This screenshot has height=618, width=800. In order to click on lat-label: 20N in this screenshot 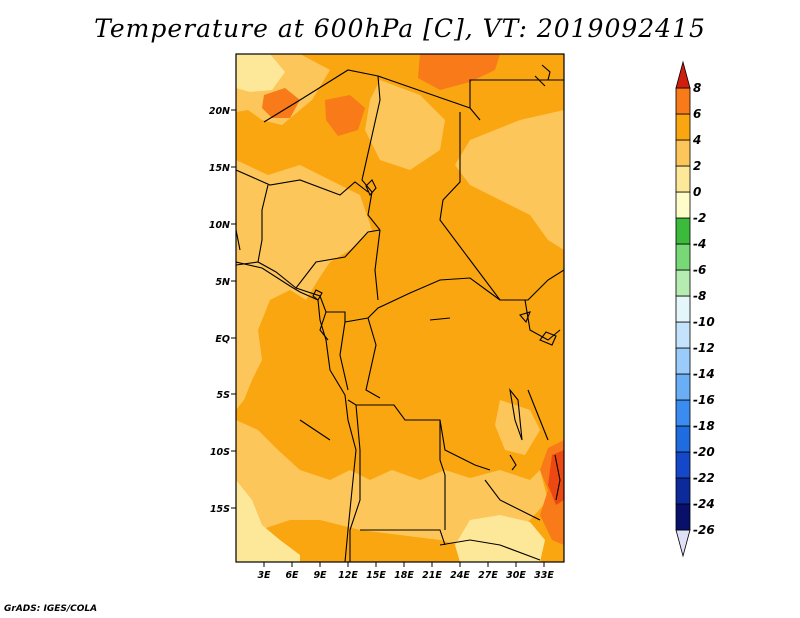, I will do `click(219, 111)`.